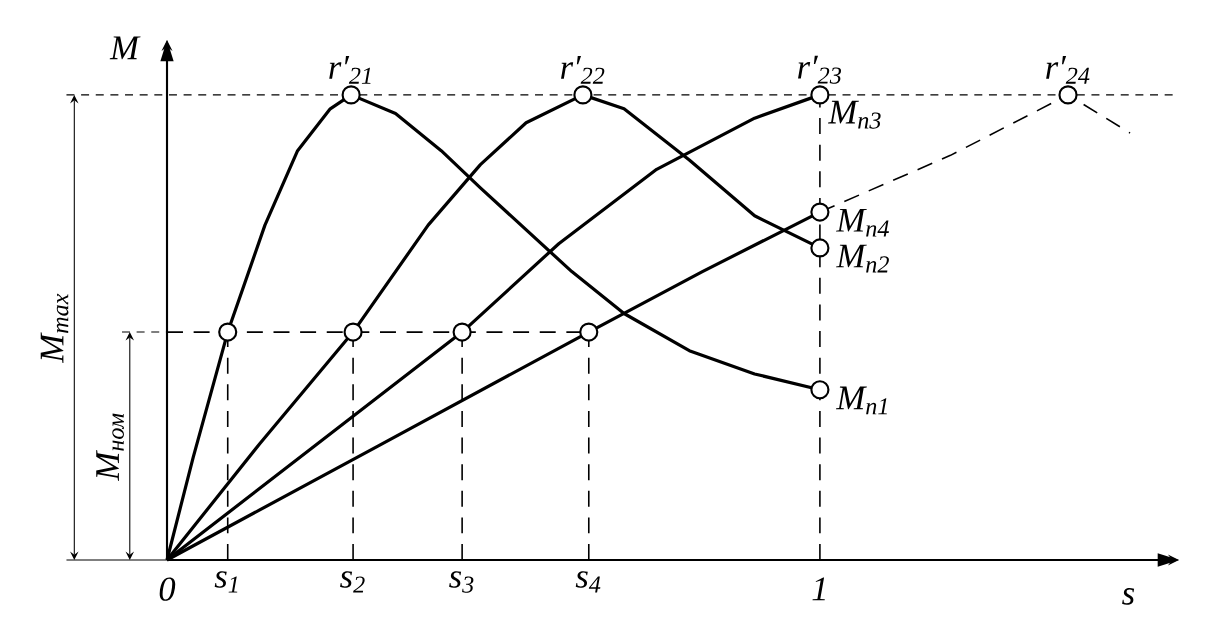 This screenshot has height=624, width=1212. What do you see at coordinates (226, 582) in the screenshot?
I see `annotation: s$_{1}$` at bounding box center [226, 582].